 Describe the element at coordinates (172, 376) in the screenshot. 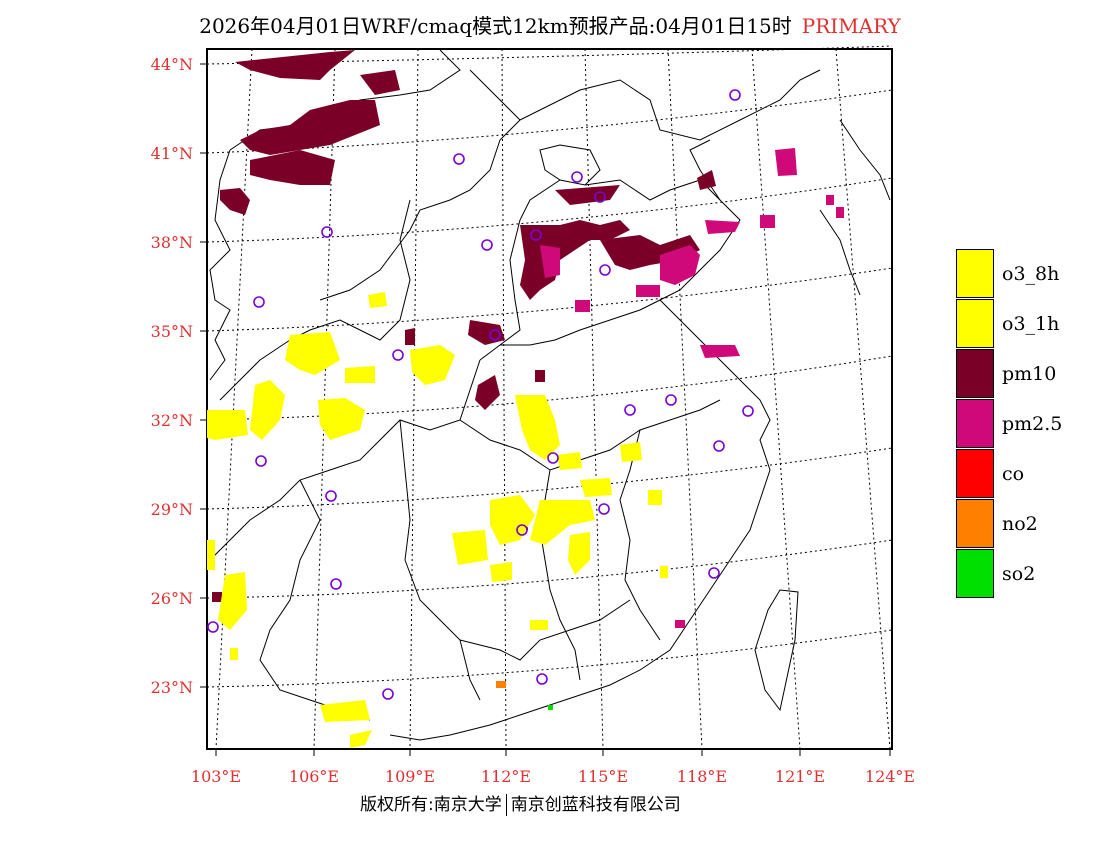

I see `lat-labels: 44°N 41°N 38°N 35°N 32°N 29°N 26°N 23°N` at that location.